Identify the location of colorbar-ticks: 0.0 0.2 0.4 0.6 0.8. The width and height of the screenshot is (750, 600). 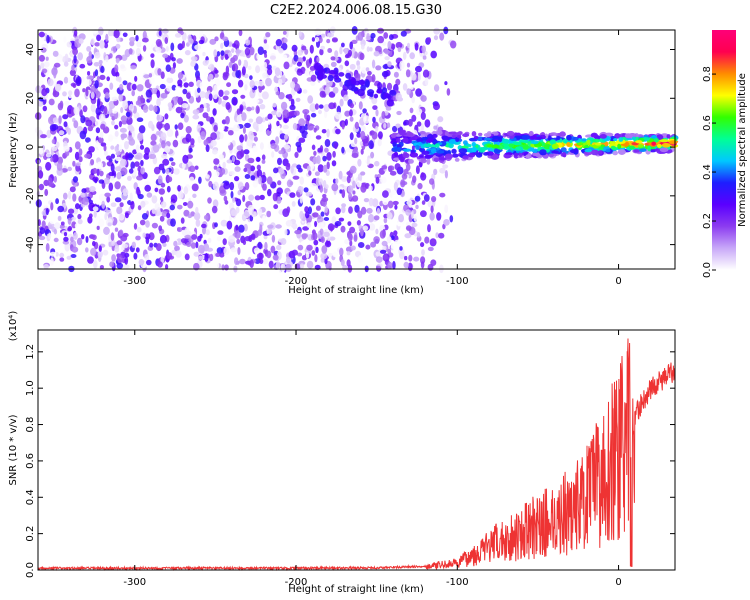
(709, 172).